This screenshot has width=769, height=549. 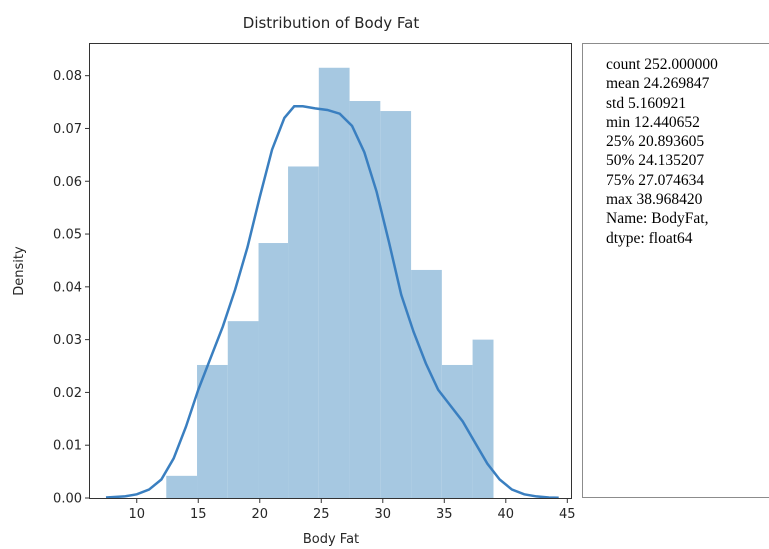 What do you see at coordinates (654, 200) in the screenshot?
I see `stat-line: max 38.968420` at bounding box center [654, 200].